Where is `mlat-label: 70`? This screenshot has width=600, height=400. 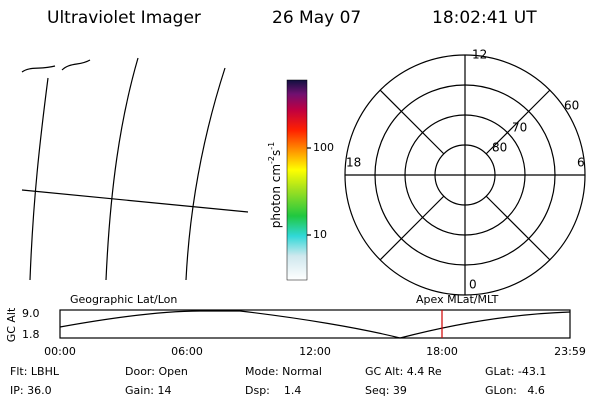
mlat-label: 70 is located at coordinates (519, 128).